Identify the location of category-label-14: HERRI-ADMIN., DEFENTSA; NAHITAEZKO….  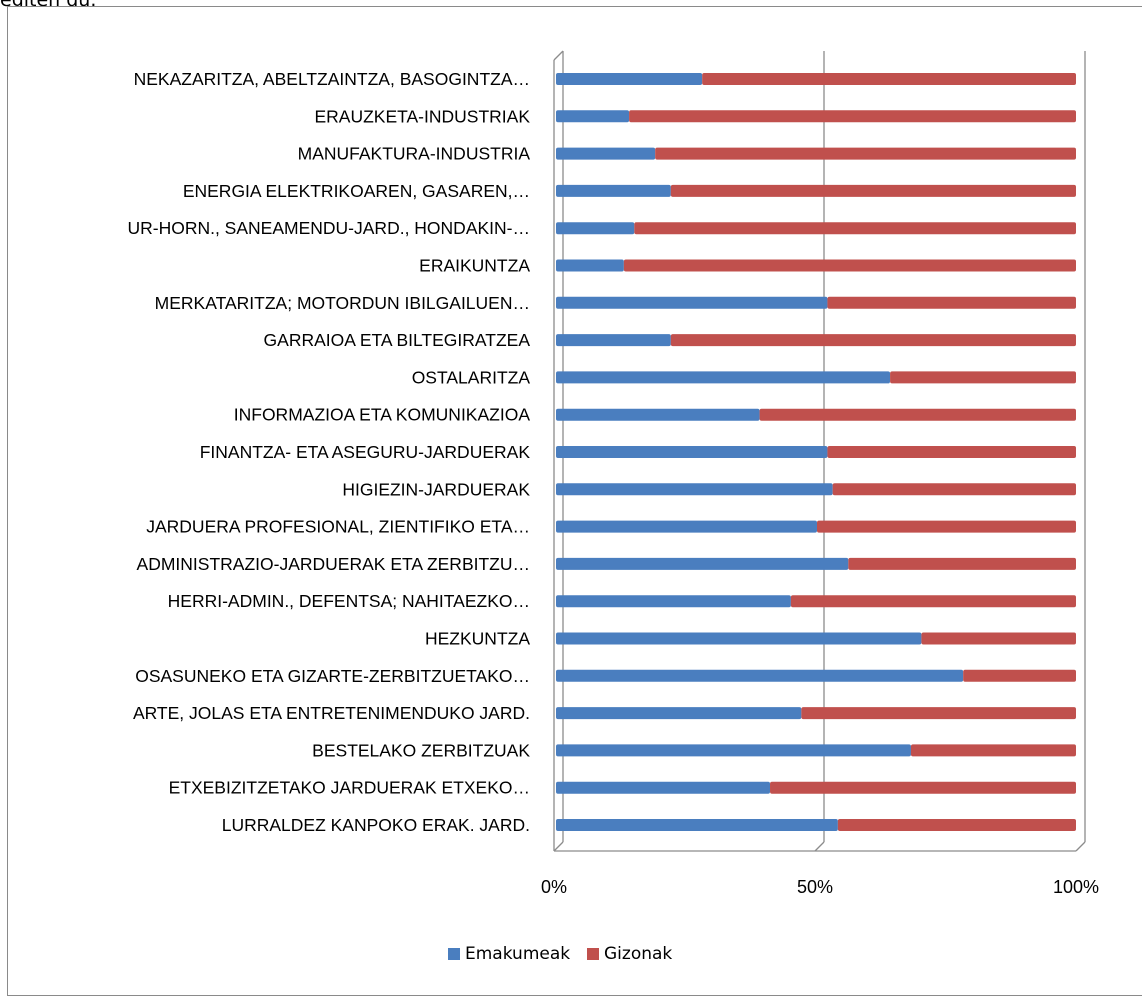
(349, 601).